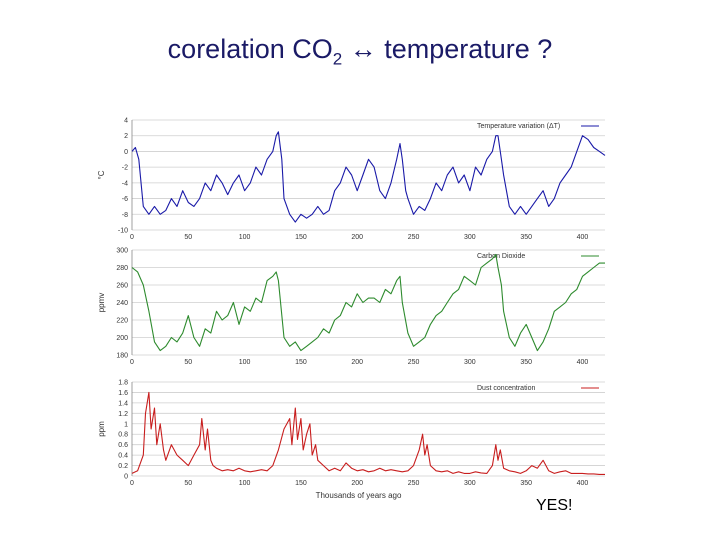  Describe the element at coordinates (125, 215) in the screenshot. I see `y-tick-label: -8` at that location.